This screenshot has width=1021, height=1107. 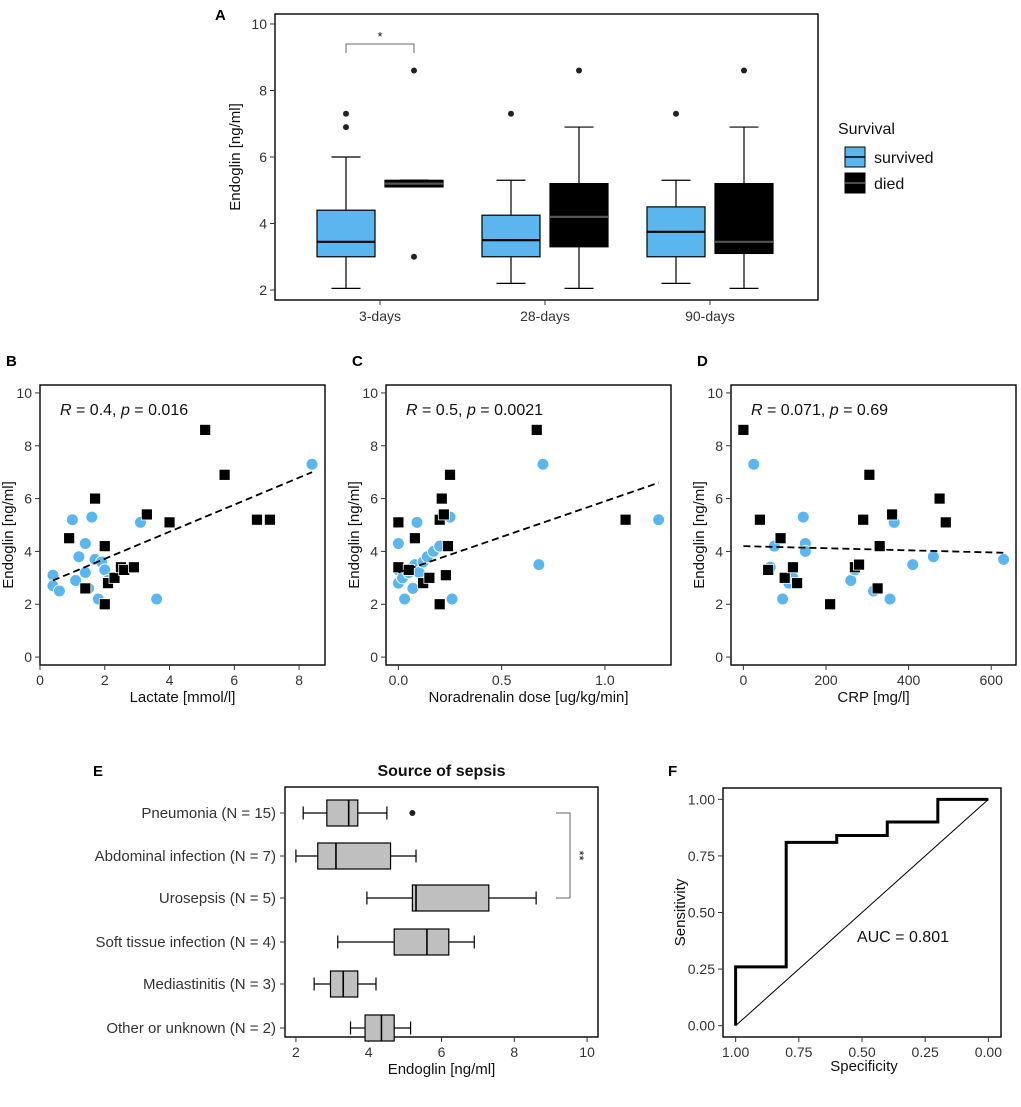 I want to click on panel-F-label: F, so click(x=672, y=771).